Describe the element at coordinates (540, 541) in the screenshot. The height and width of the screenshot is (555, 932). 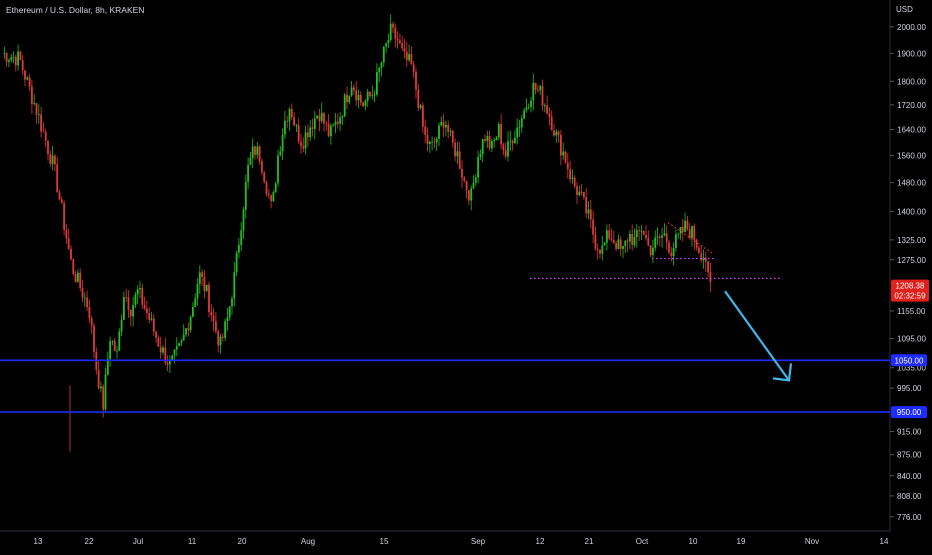
I see `x-tick-label: 12` at that location.